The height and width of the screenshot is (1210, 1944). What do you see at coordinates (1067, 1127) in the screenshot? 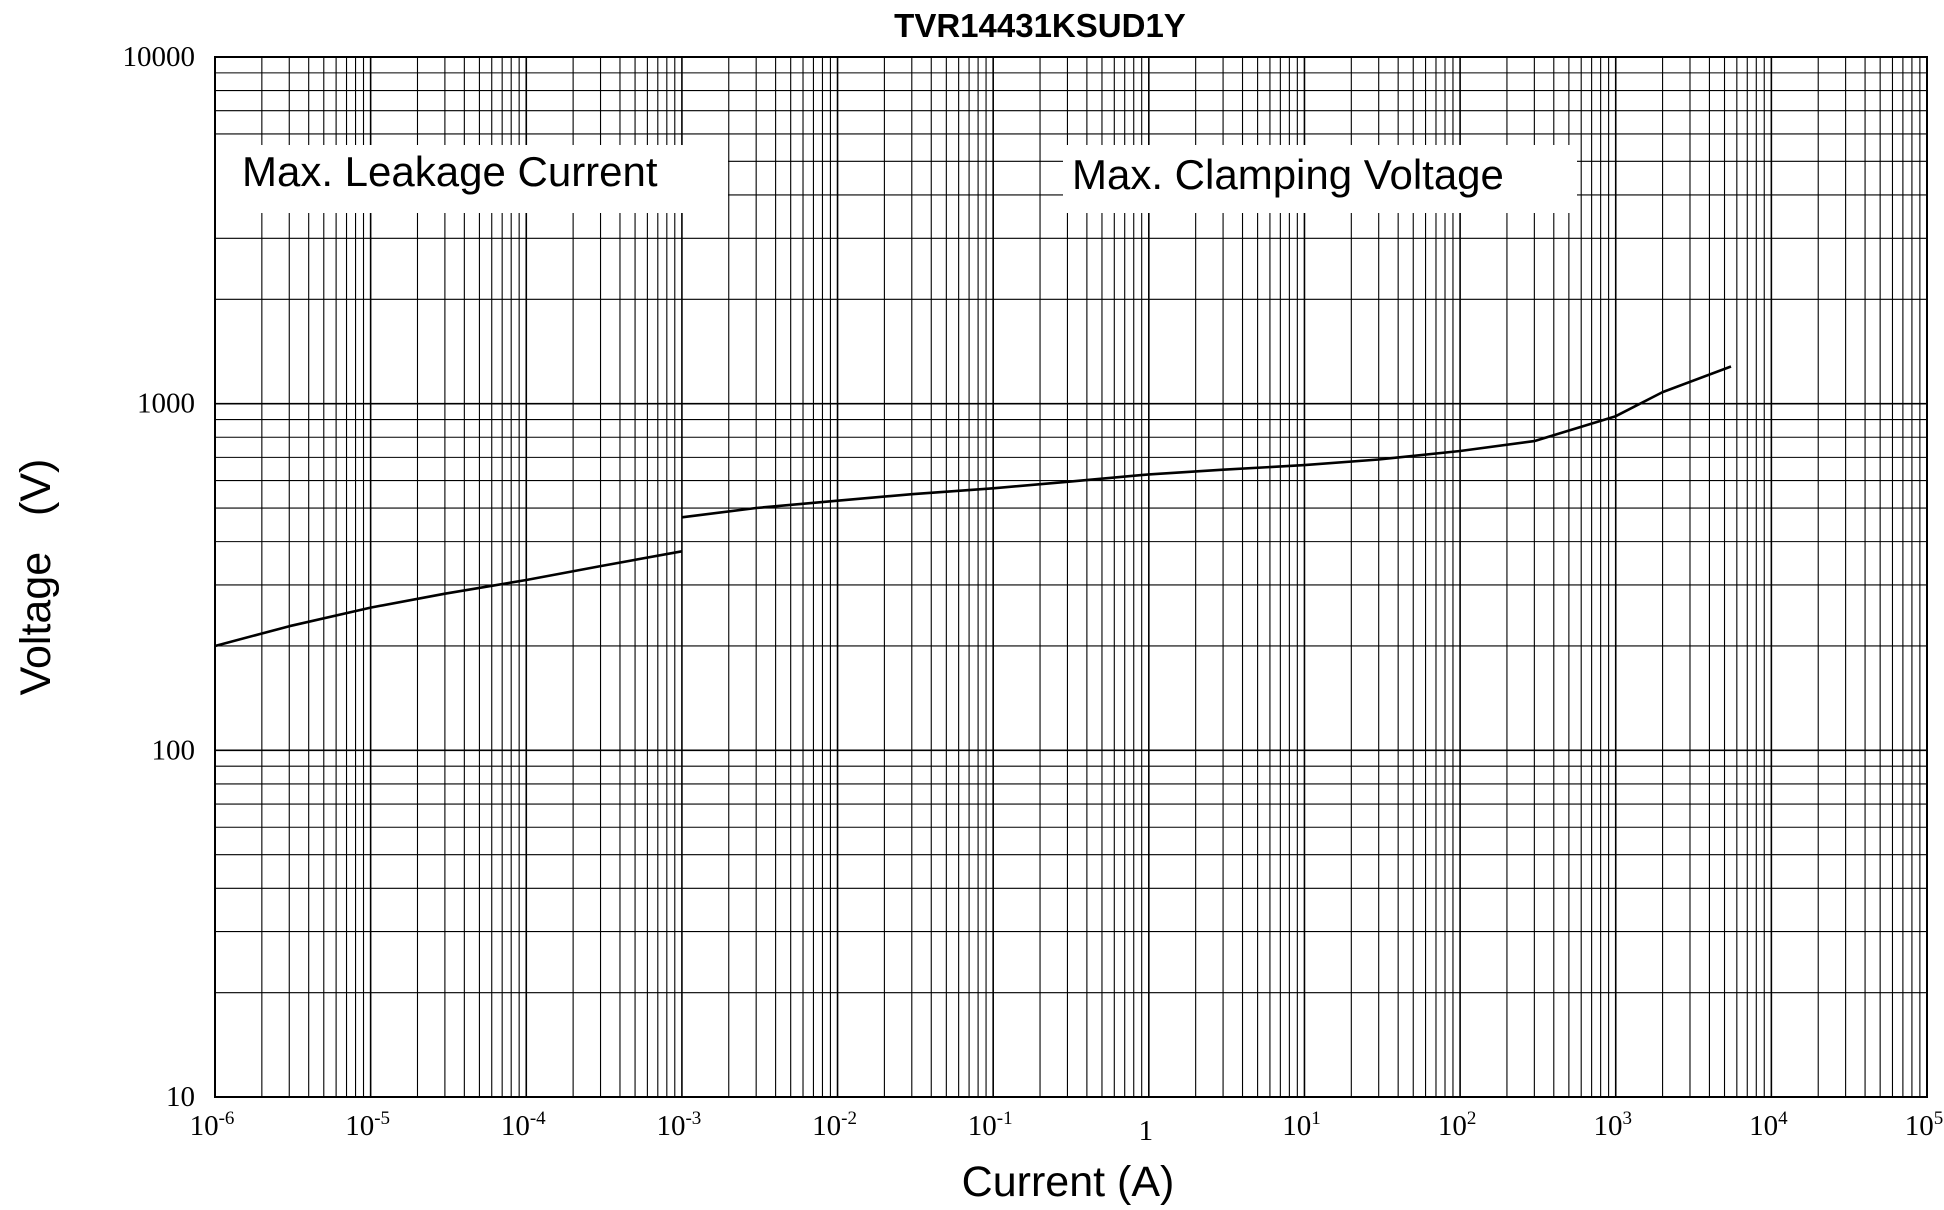
I see `x-tick-labels: 10⁻⁶ 10⁻⁵ 10⁻⁴ 10⁻³ 10⁻² 10⁻¹ 1 10¹ 10² 10³ 10⁴ 10⁵` at bounding box center [1067, 1127].